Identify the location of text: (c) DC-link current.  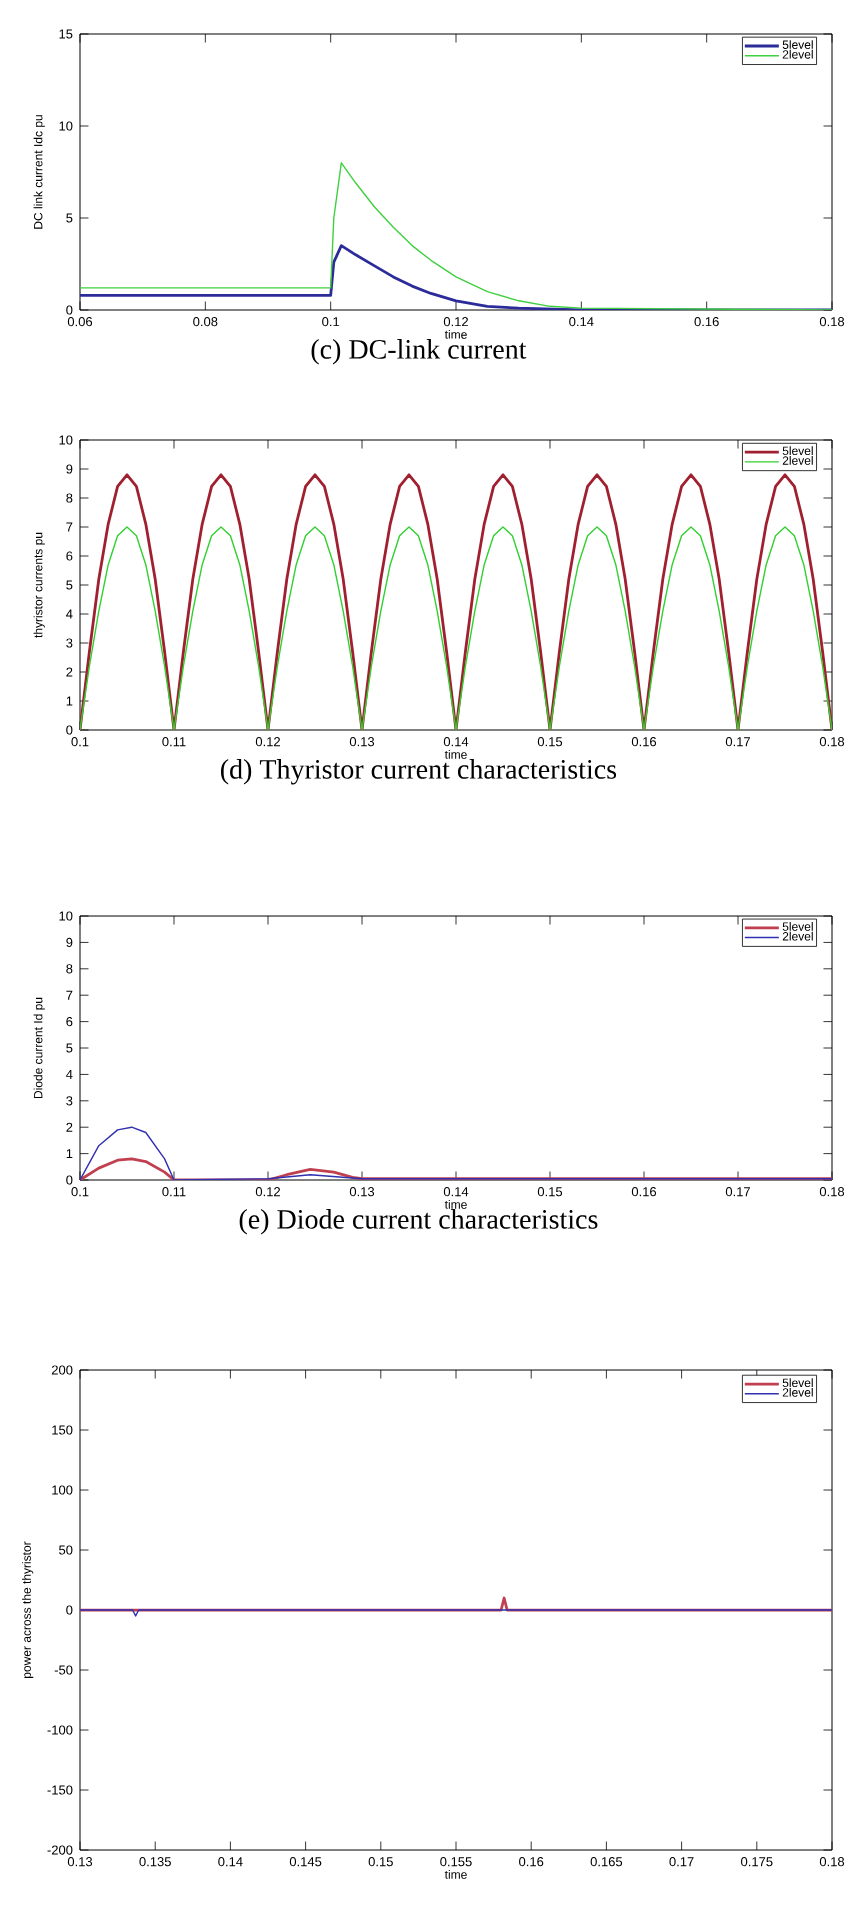
(419, 352).